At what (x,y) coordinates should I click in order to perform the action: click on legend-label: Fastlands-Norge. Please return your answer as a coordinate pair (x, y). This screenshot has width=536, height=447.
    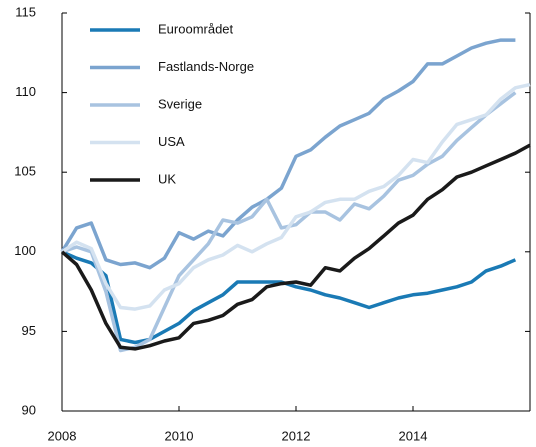
    Looking at the image, I should click on (206, 66).